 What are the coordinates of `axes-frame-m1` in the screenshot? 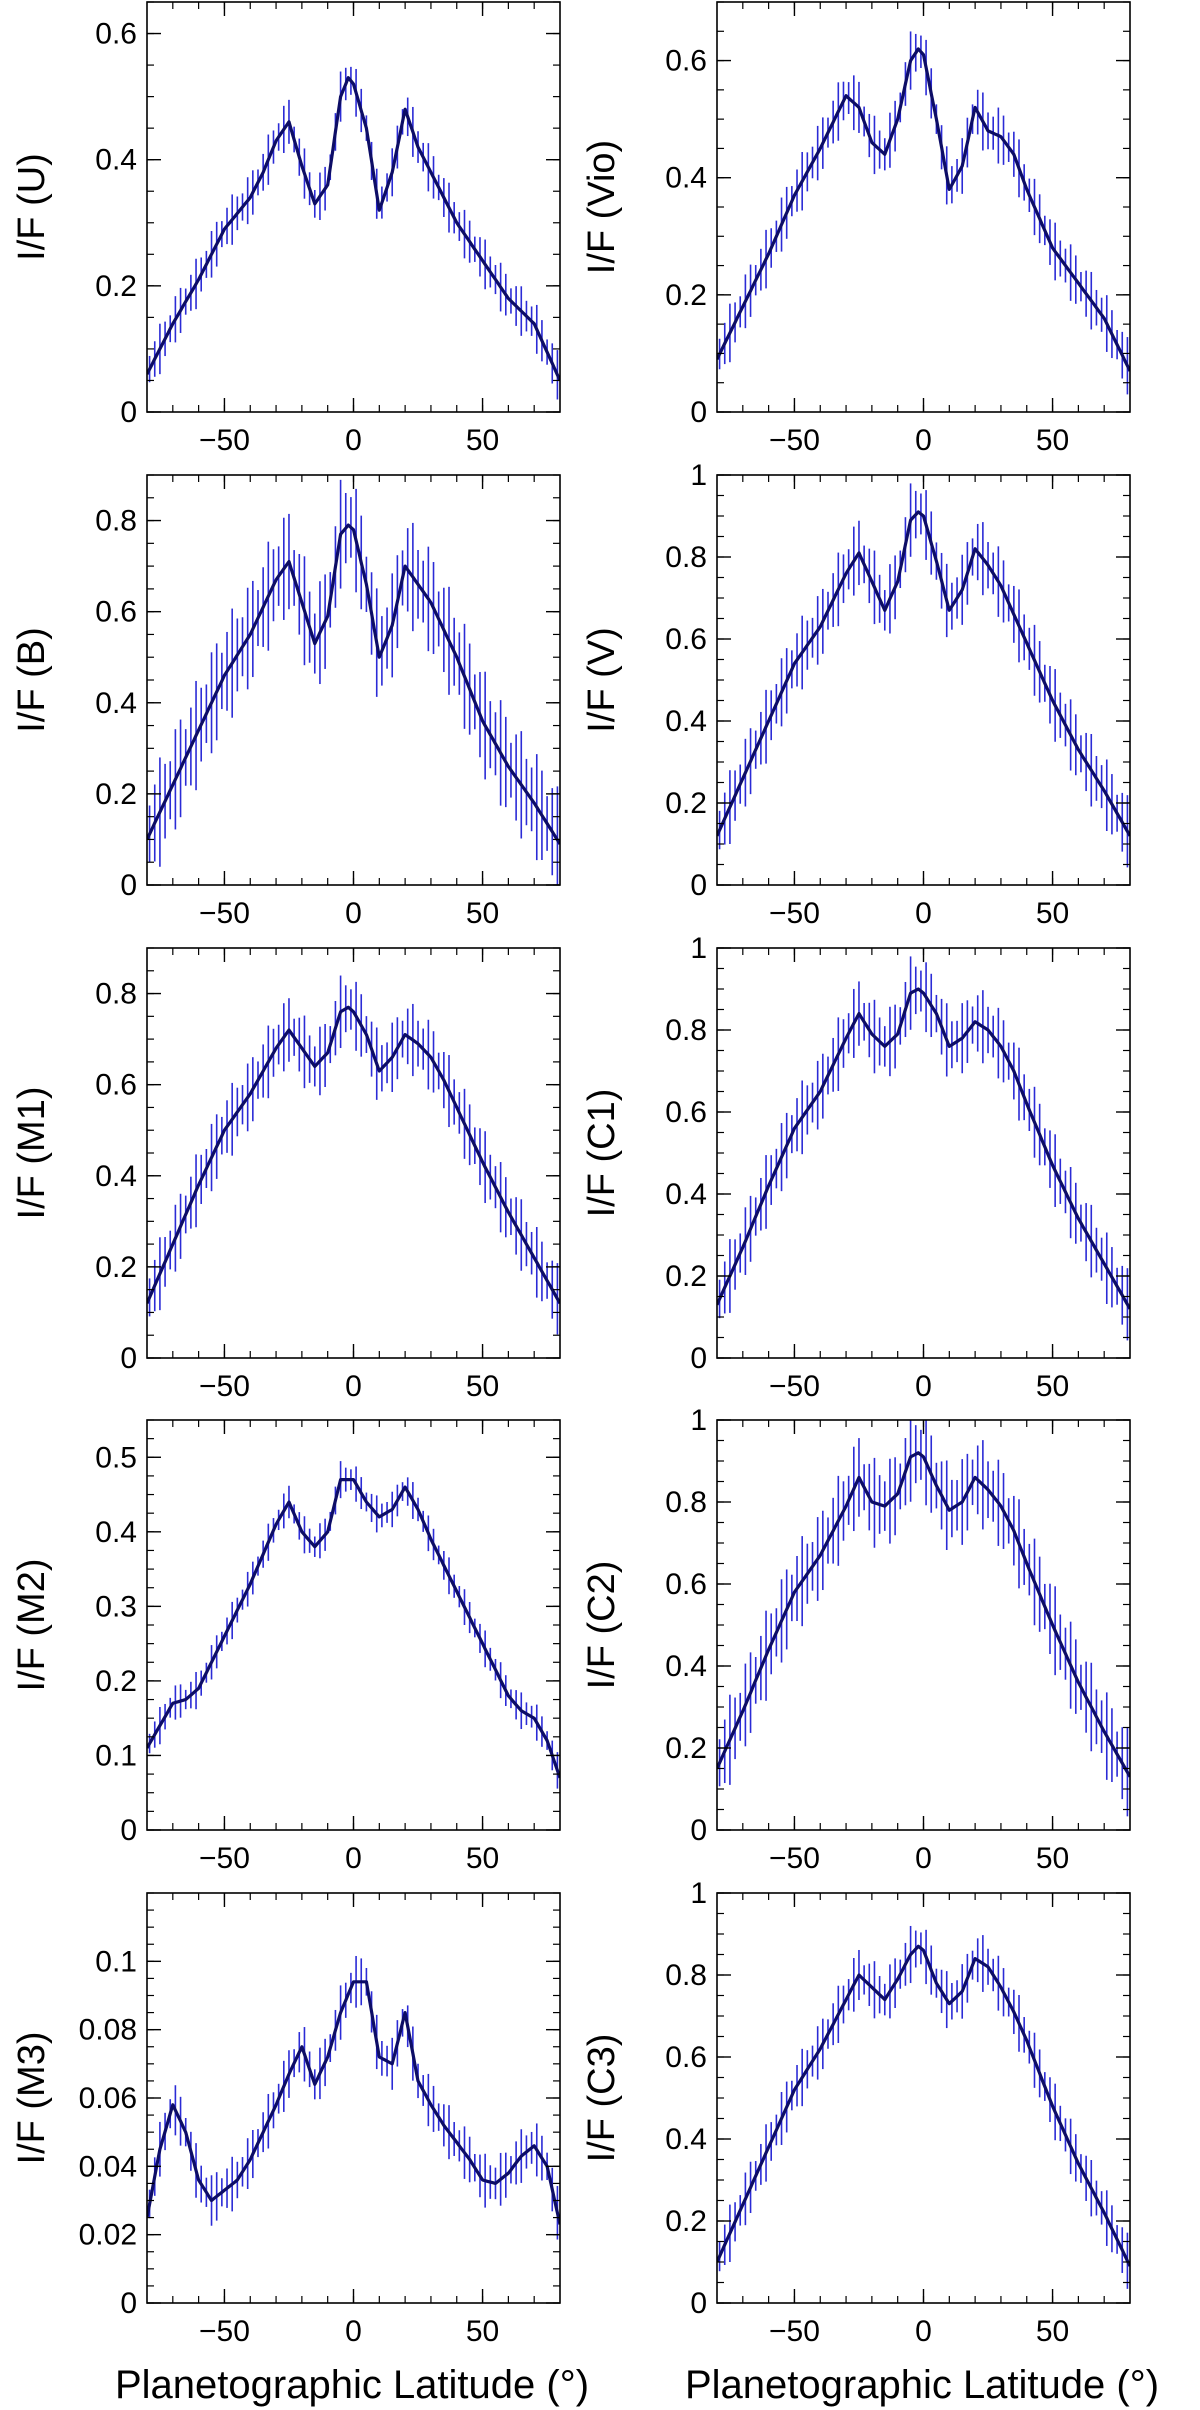 It's located at (353, 1153).